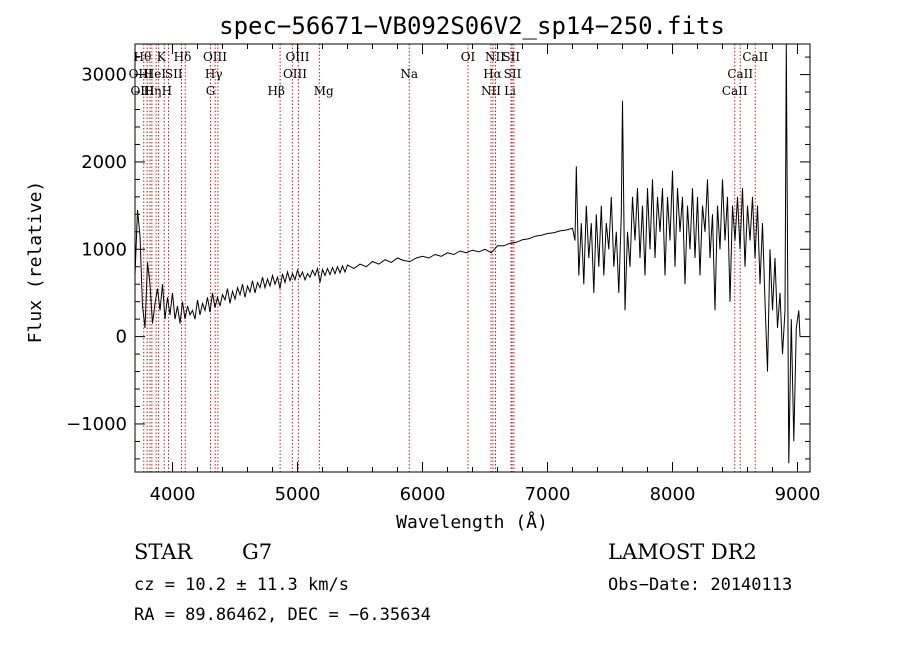  What do you see at coordinates (423, 494) in the screenshot?
I see `x-tick-label: 6000` at bounding box center [423, 494].